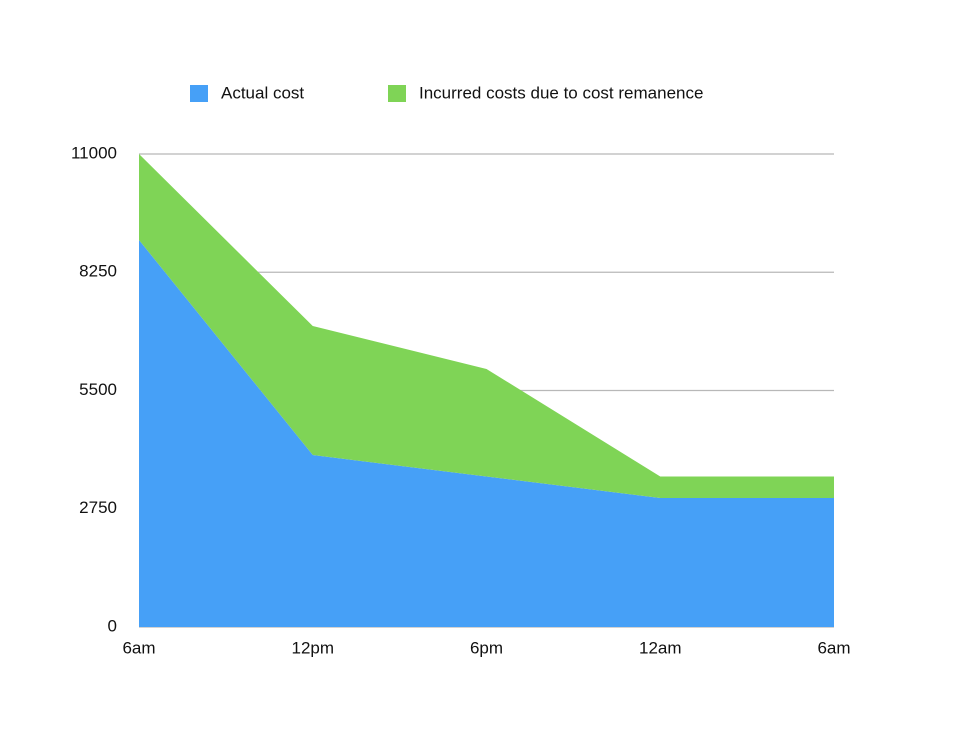  Describe the element at coordinates (561, 92) in the screenshot. I see `legend-label: Incurred costs due to cost remanence` at that location.